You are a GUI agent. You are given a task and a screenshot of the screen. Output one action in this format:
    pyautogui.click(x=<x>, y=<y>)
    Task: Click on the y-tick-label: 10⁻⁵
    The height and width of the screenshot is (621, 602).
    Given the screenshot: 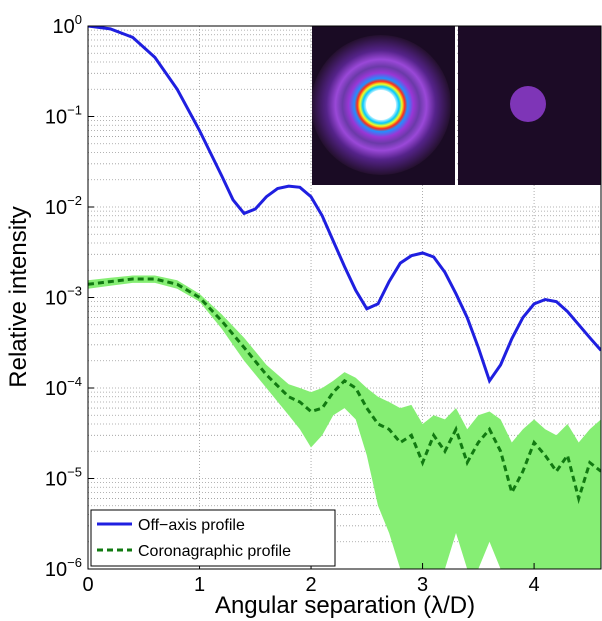 What is the action you would take?
    pyautogui.click(x=63, y=478)
    